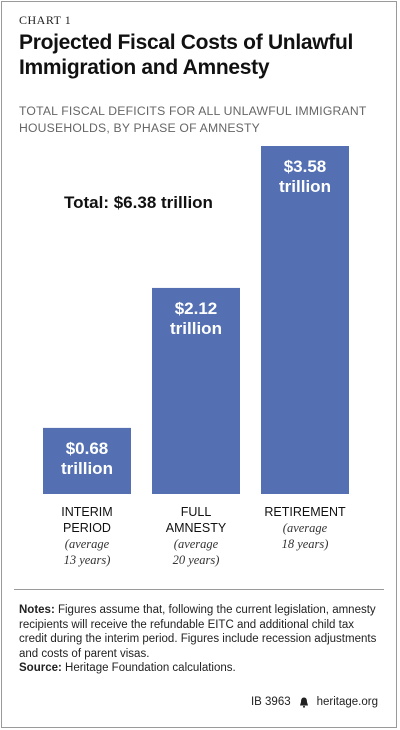 This screenshot has width=400, height=730. I want to click on category-label: INTERIM, so click(86, 512).